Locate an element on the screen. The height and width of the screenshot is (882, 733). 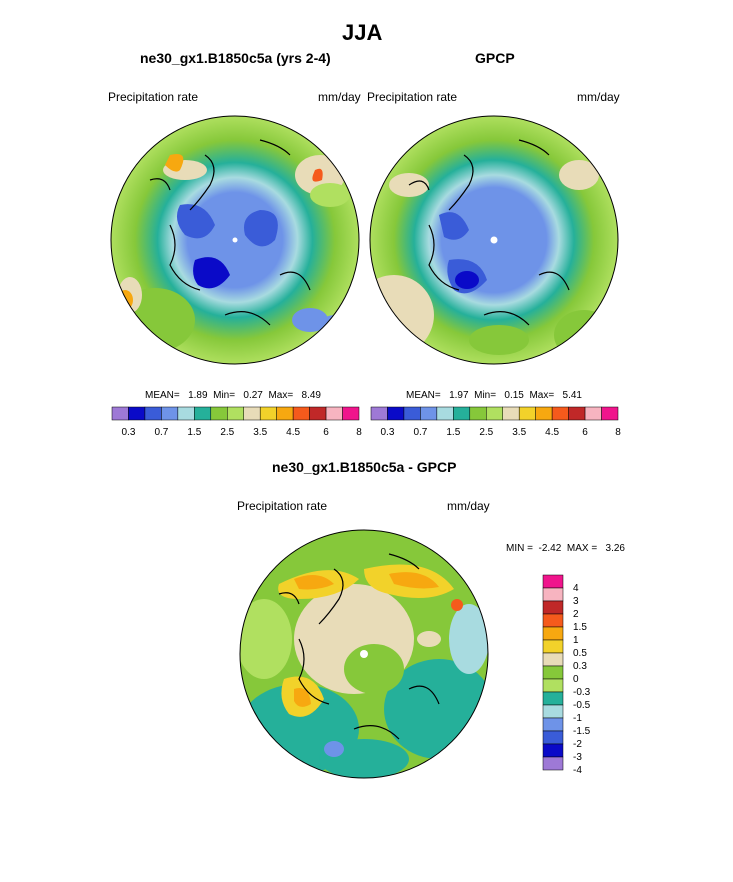
colorbar-diff-tick-12: -2 is located at coordinates (577, 744).